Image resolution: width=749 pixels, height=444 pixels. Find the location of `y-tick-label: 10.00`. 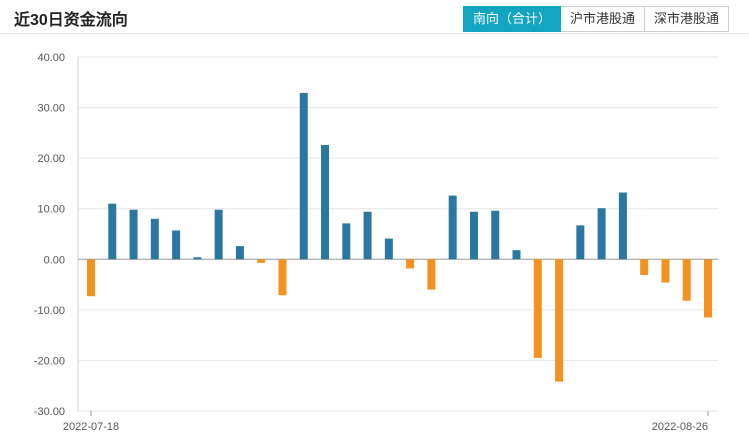

y-tick-label: 10.00 is located at coordinates (51, 210).